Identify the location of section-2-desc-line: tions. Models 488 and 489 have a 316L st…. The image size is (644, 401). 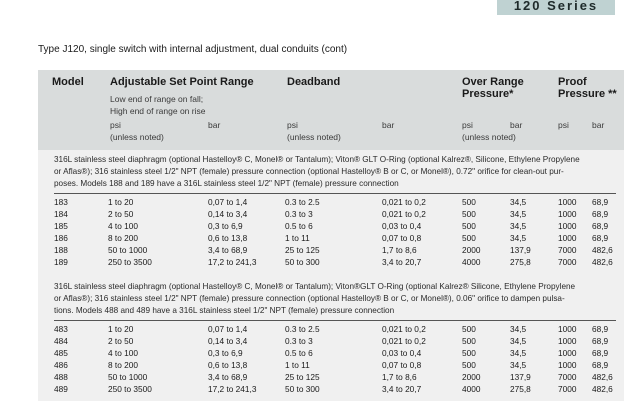
(224, 310).